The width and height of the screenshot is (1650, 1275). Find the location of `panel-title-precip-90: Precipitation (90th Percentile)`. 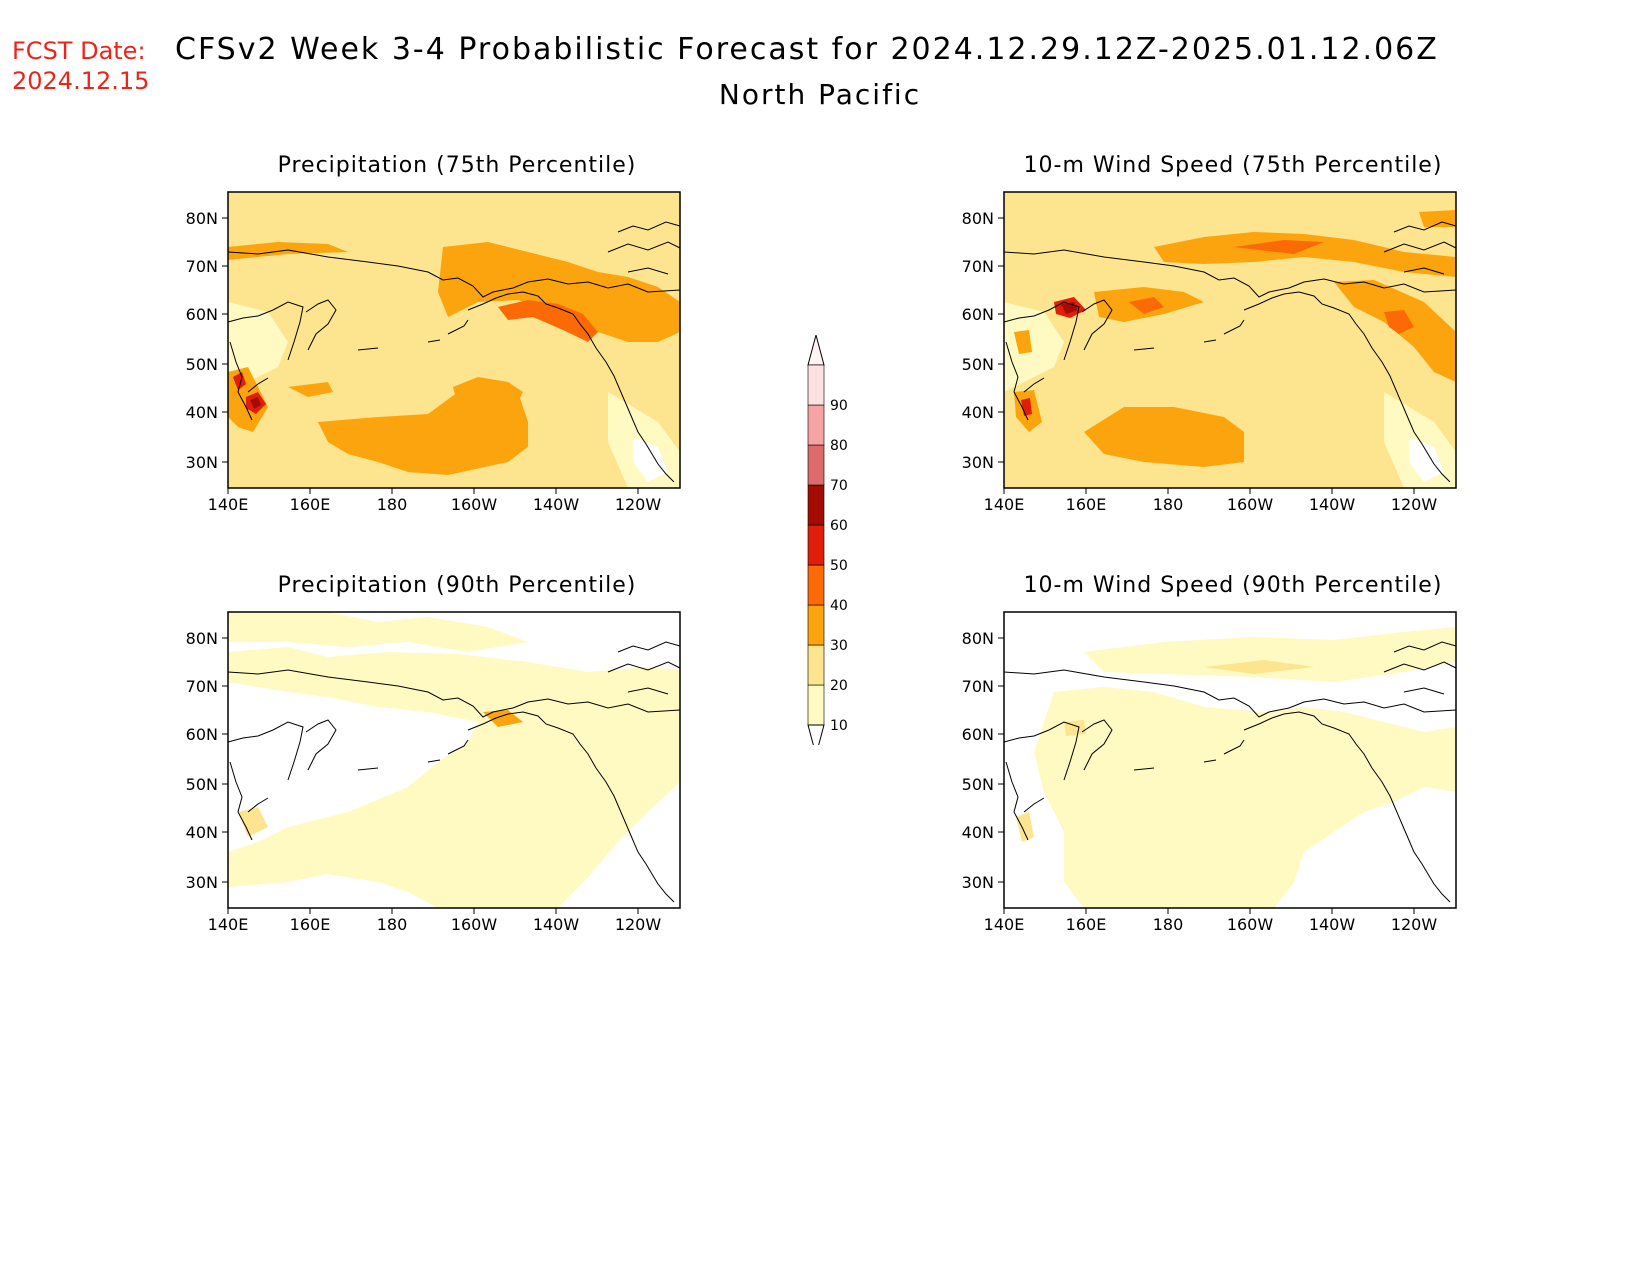

panel-title-precip-90: Precipitation (90th Percentile) is located at coordinates (457, 585).